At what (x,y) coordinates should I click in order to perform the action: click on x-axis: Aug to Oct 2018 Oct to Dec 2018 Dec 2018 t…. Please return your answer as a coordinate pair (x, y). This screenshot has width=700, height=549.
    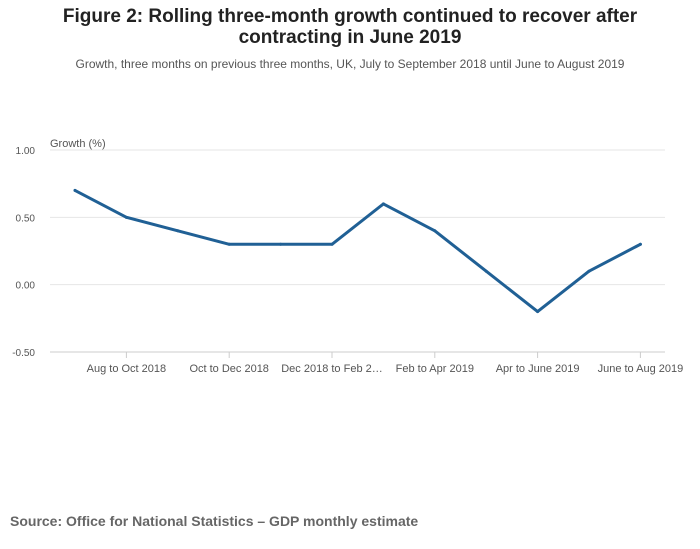
    Looking at the image, I should click on (367, 363).